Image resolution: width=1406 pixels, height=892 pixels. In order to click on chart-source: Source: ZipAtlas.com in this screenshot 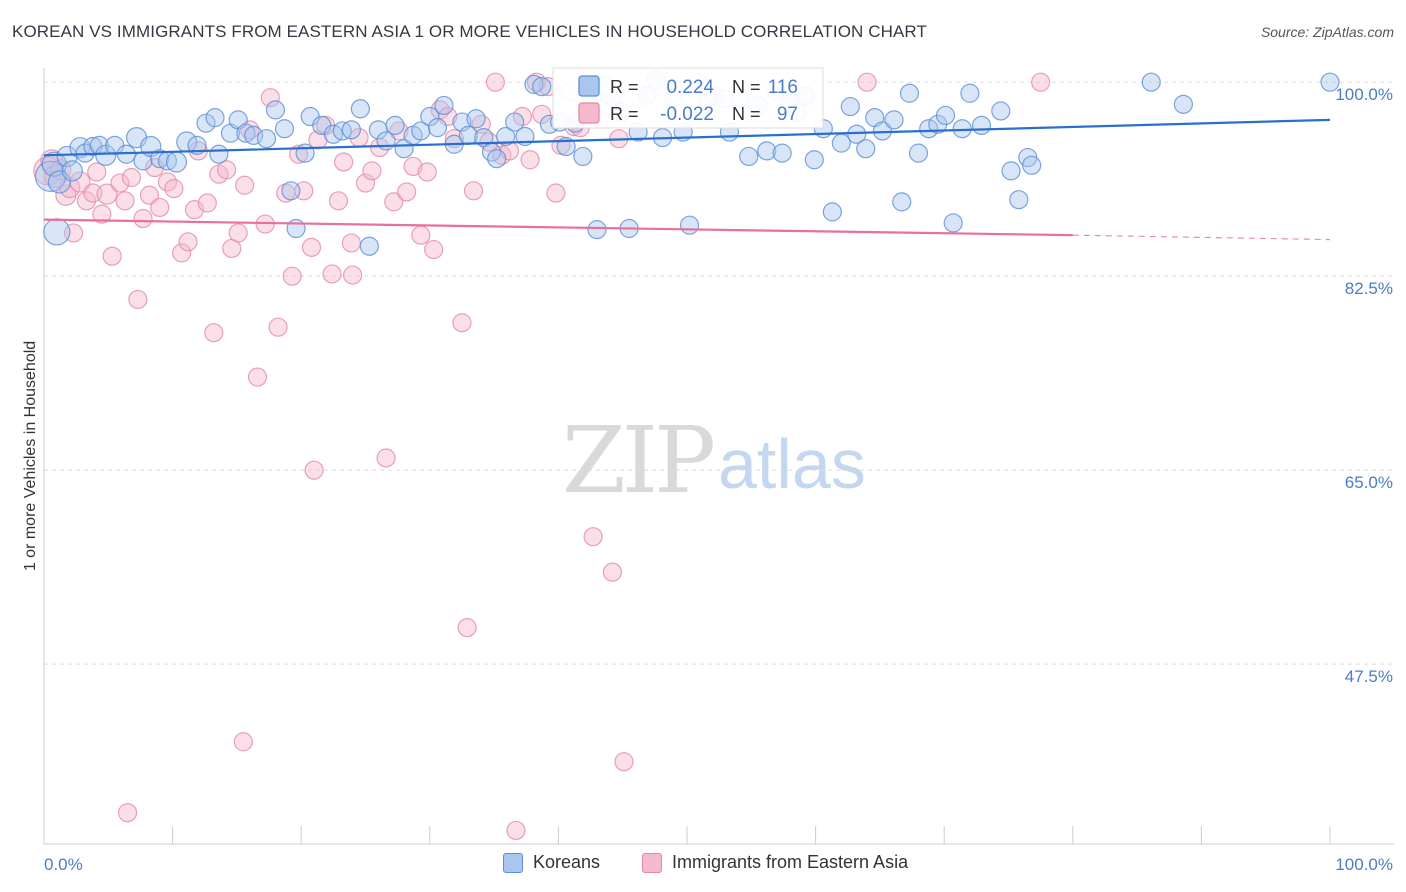, I will do `click(1327, 32)`.